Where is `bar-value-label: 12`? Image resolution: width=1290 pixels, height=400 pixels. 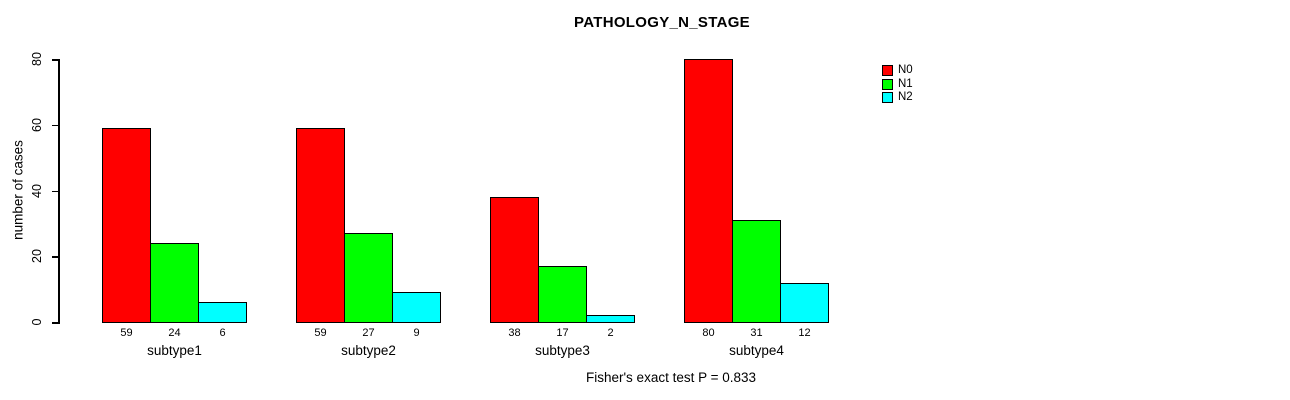
bar-value-label: 12 is located at coordinates (804, 333).